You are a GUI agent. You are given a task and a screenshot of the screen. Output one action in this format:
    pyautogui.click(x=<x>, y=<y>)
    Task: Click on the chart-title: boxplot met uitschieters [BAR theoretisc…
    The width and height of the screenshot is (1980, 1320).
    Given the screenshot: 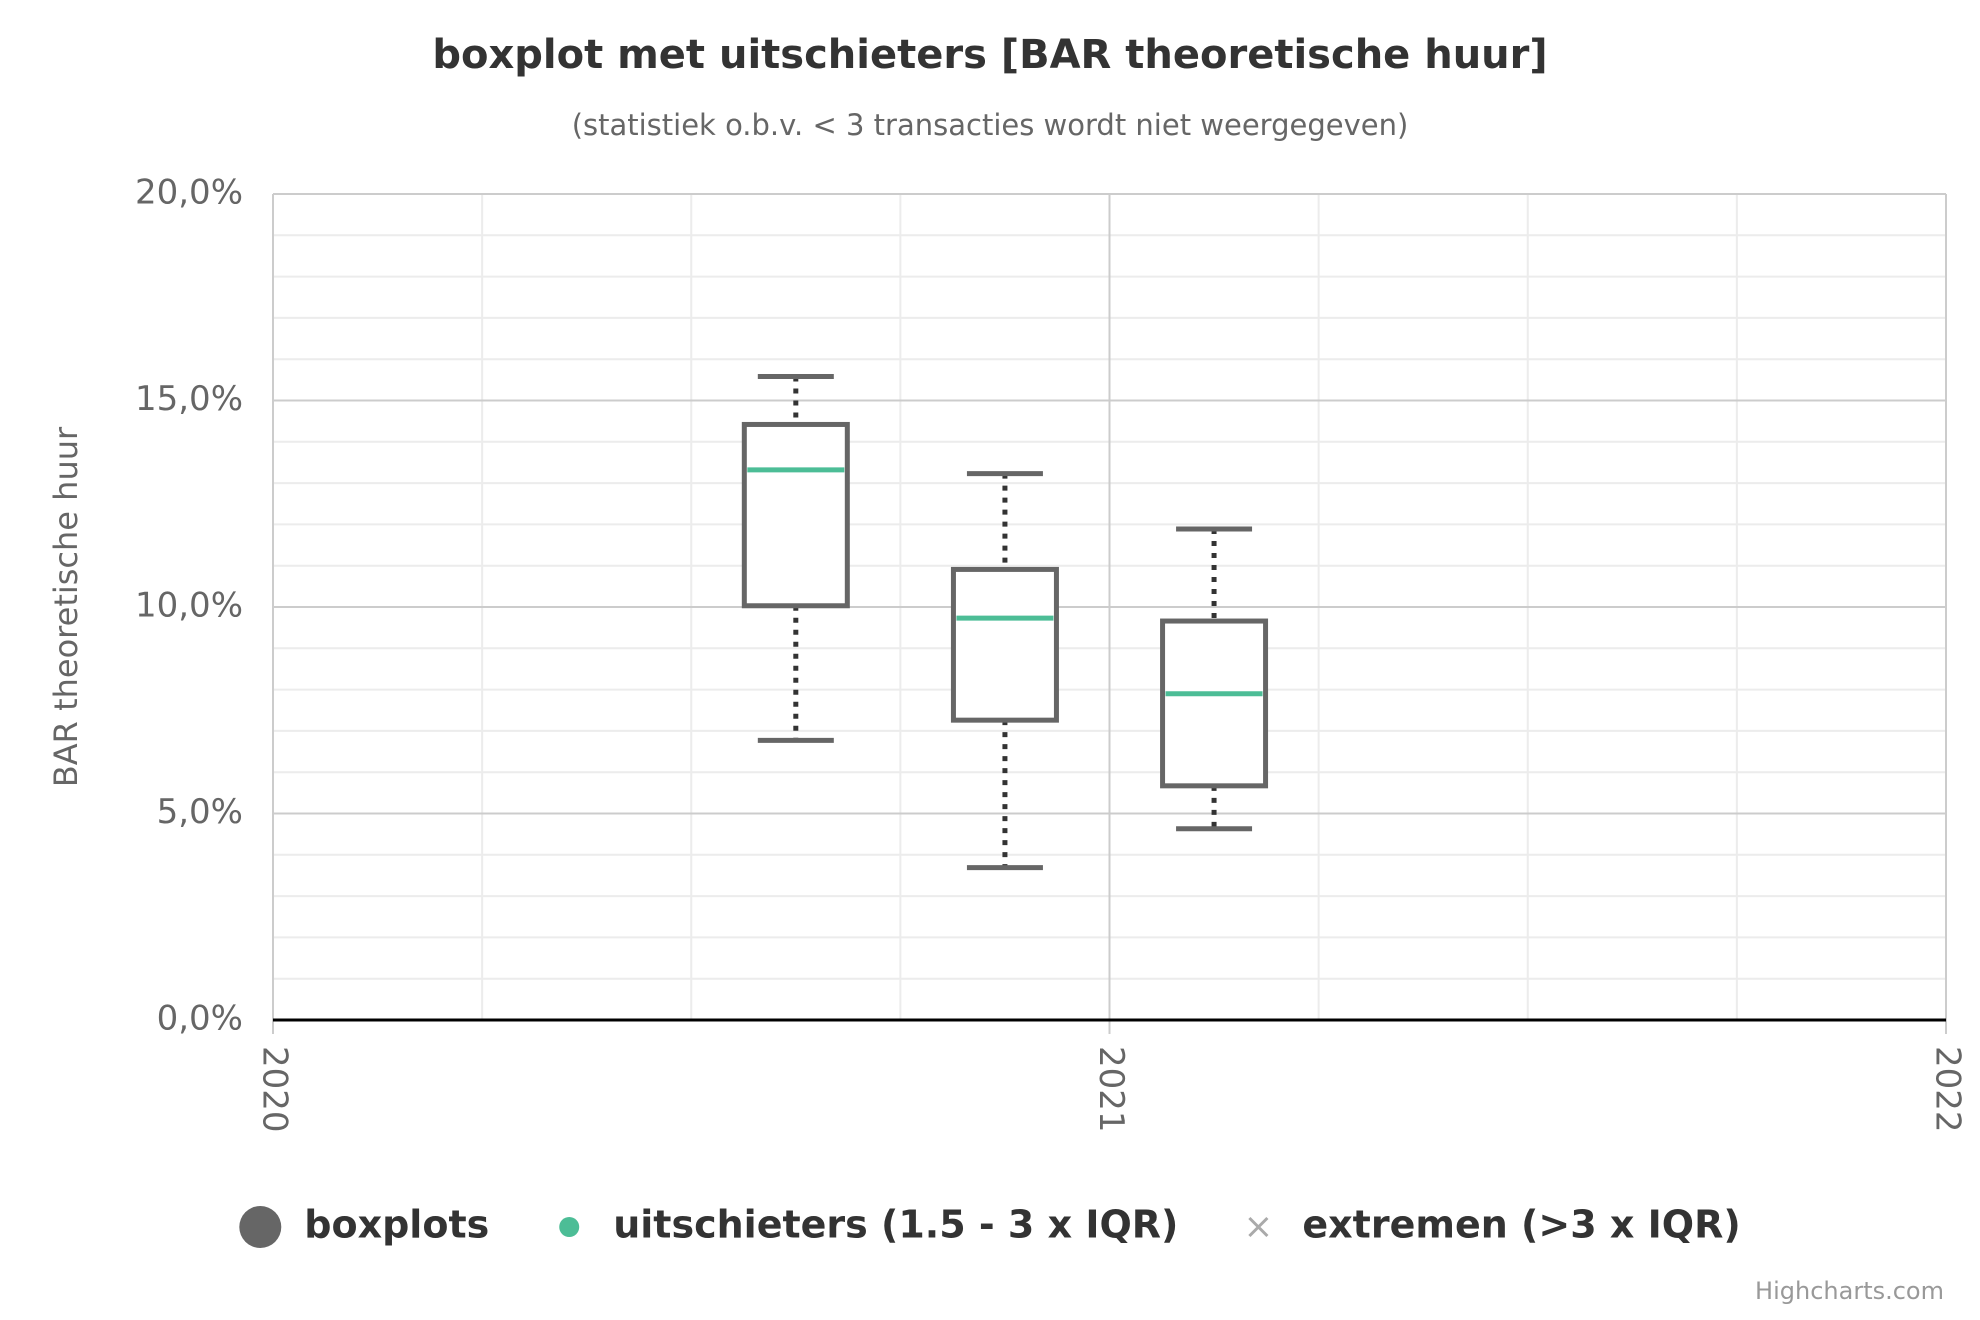 What is the action you would take?
    pyautogui.click(x=989, y=55)
    